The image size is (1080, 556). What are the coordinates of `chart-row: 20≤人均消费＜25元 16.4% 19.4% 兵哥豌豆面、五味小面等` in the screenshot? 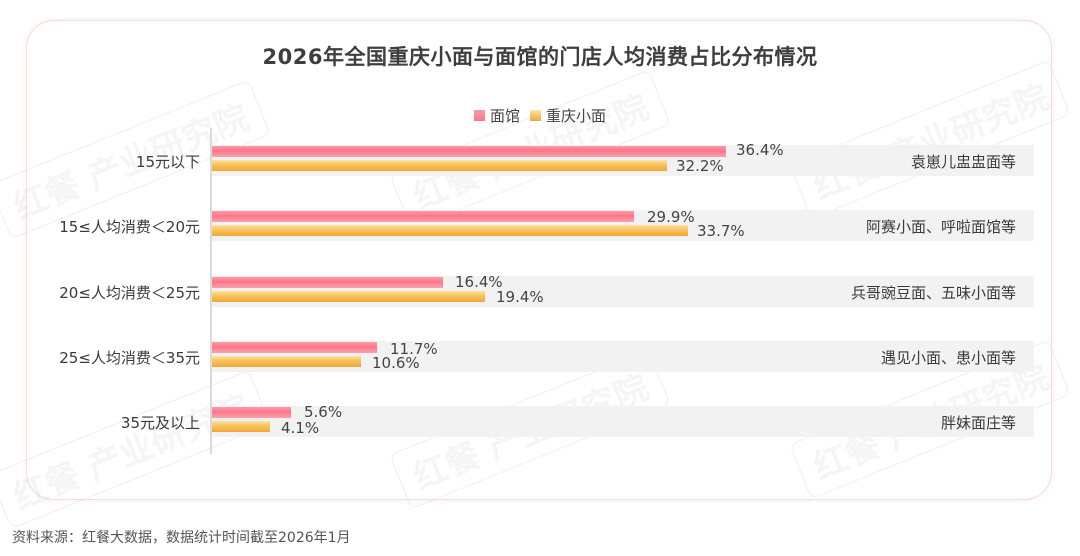 It's located at (540, 304).